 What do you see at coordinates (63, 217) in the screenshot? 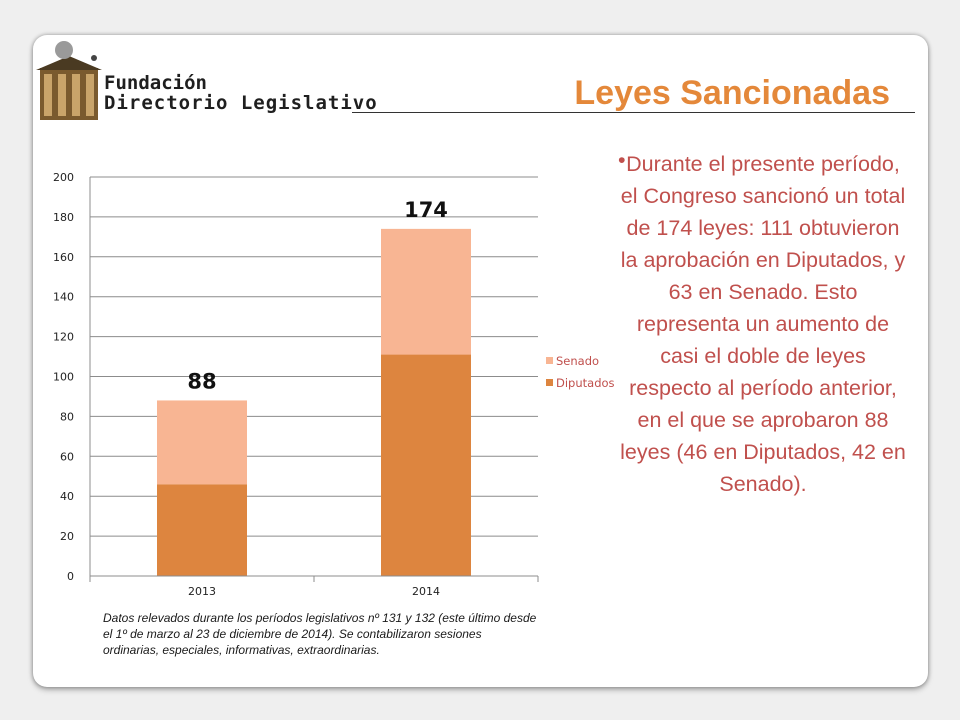
I see `y-tick-label: 180` at bounding box center [63, 217].